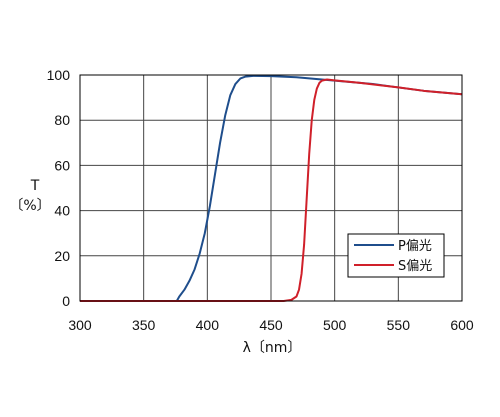  I want to click on legend-box, so click(396, 255).